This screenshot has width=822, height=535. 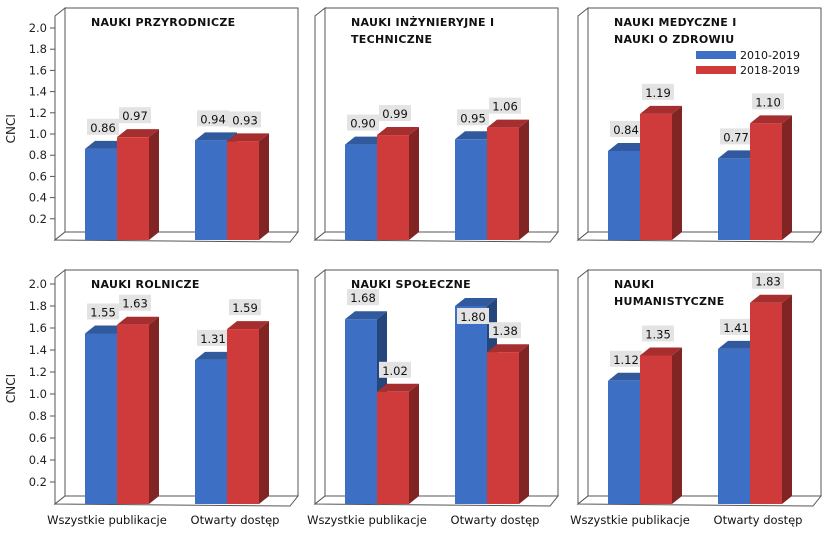 I want to click on data-label: 1.06, so click(x=505, y=107).